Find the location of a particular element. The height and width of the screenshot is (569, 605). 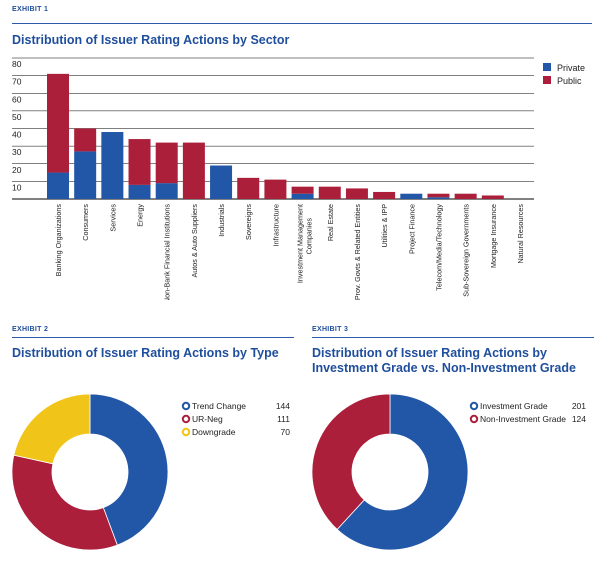

category-label: Prov. Govts & Related Entities is located at coordinates (357, 252).